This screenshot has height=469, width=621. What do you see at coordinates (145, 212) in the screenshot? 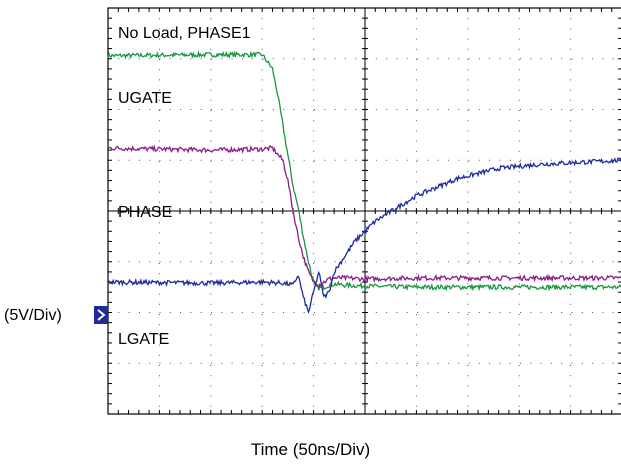
I see `series-label-phase: PHASE` at bounding box center [145, 212].